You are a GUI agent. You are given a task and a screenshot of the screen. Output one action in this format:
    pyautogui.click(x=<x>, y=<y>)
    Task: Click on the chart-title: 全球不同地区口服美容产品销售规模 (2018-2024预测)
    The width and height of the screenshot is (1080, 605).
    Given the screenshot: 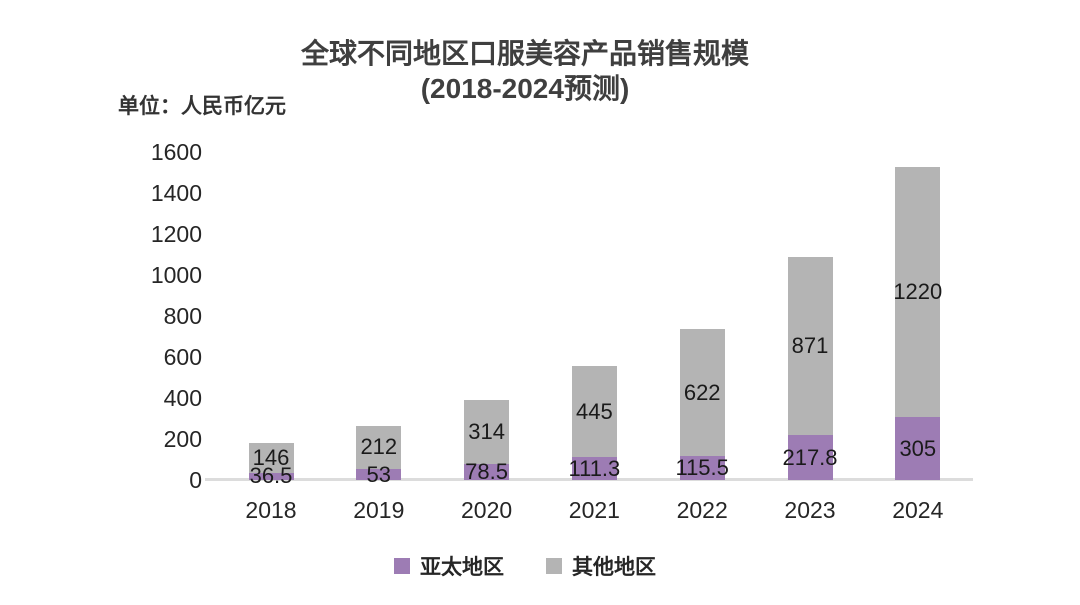 What is the action you would take?
    pyautogui.click(x=525, y=71)
    